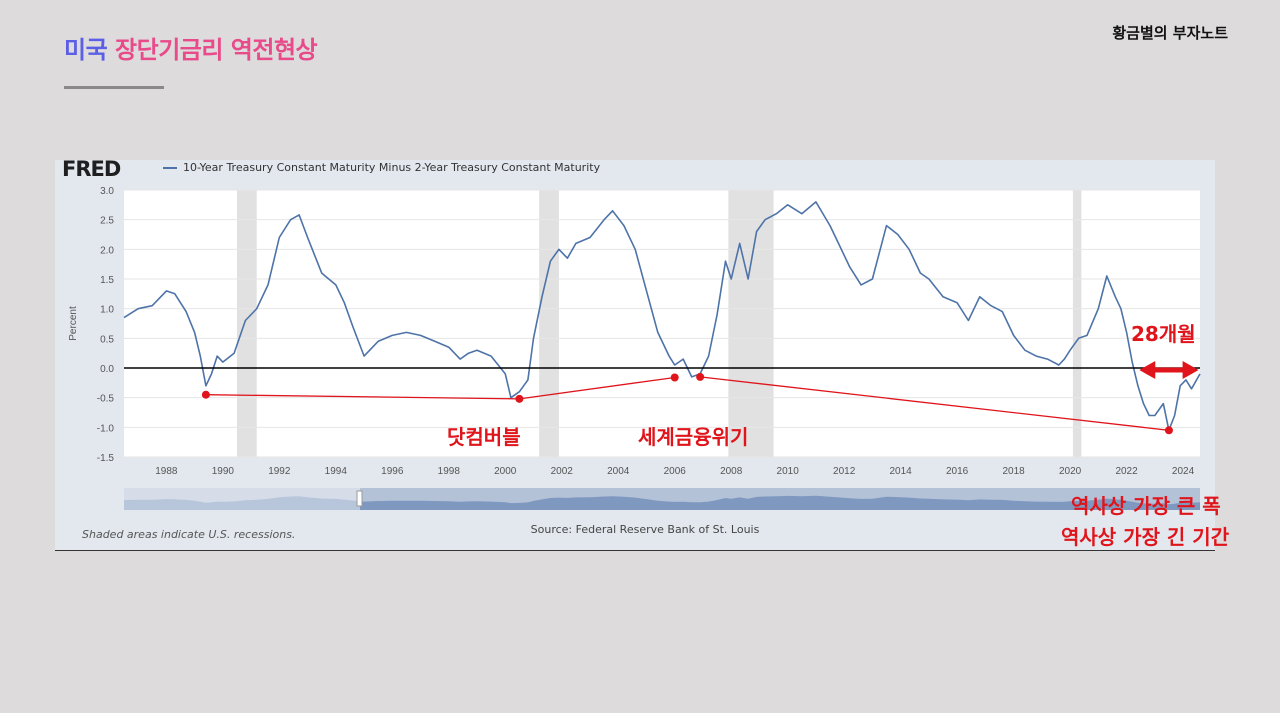  What do you see at coordinates (107, 310) in the screenshot?
I see `y-tick-label: 1.0` at bounding box center [107, 310].